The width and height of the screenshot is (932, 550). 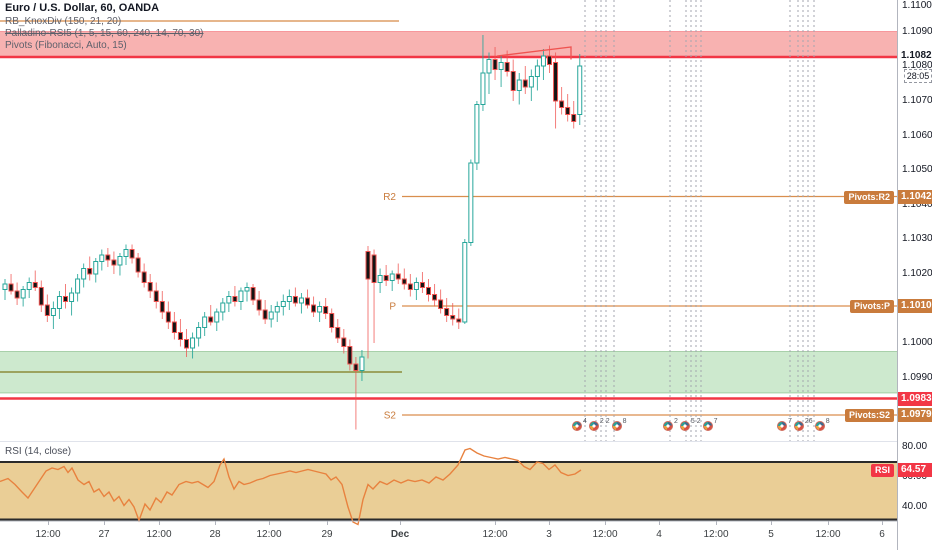 I want to click on price-tick-label: 1.10900, so click(x=917, y=31).